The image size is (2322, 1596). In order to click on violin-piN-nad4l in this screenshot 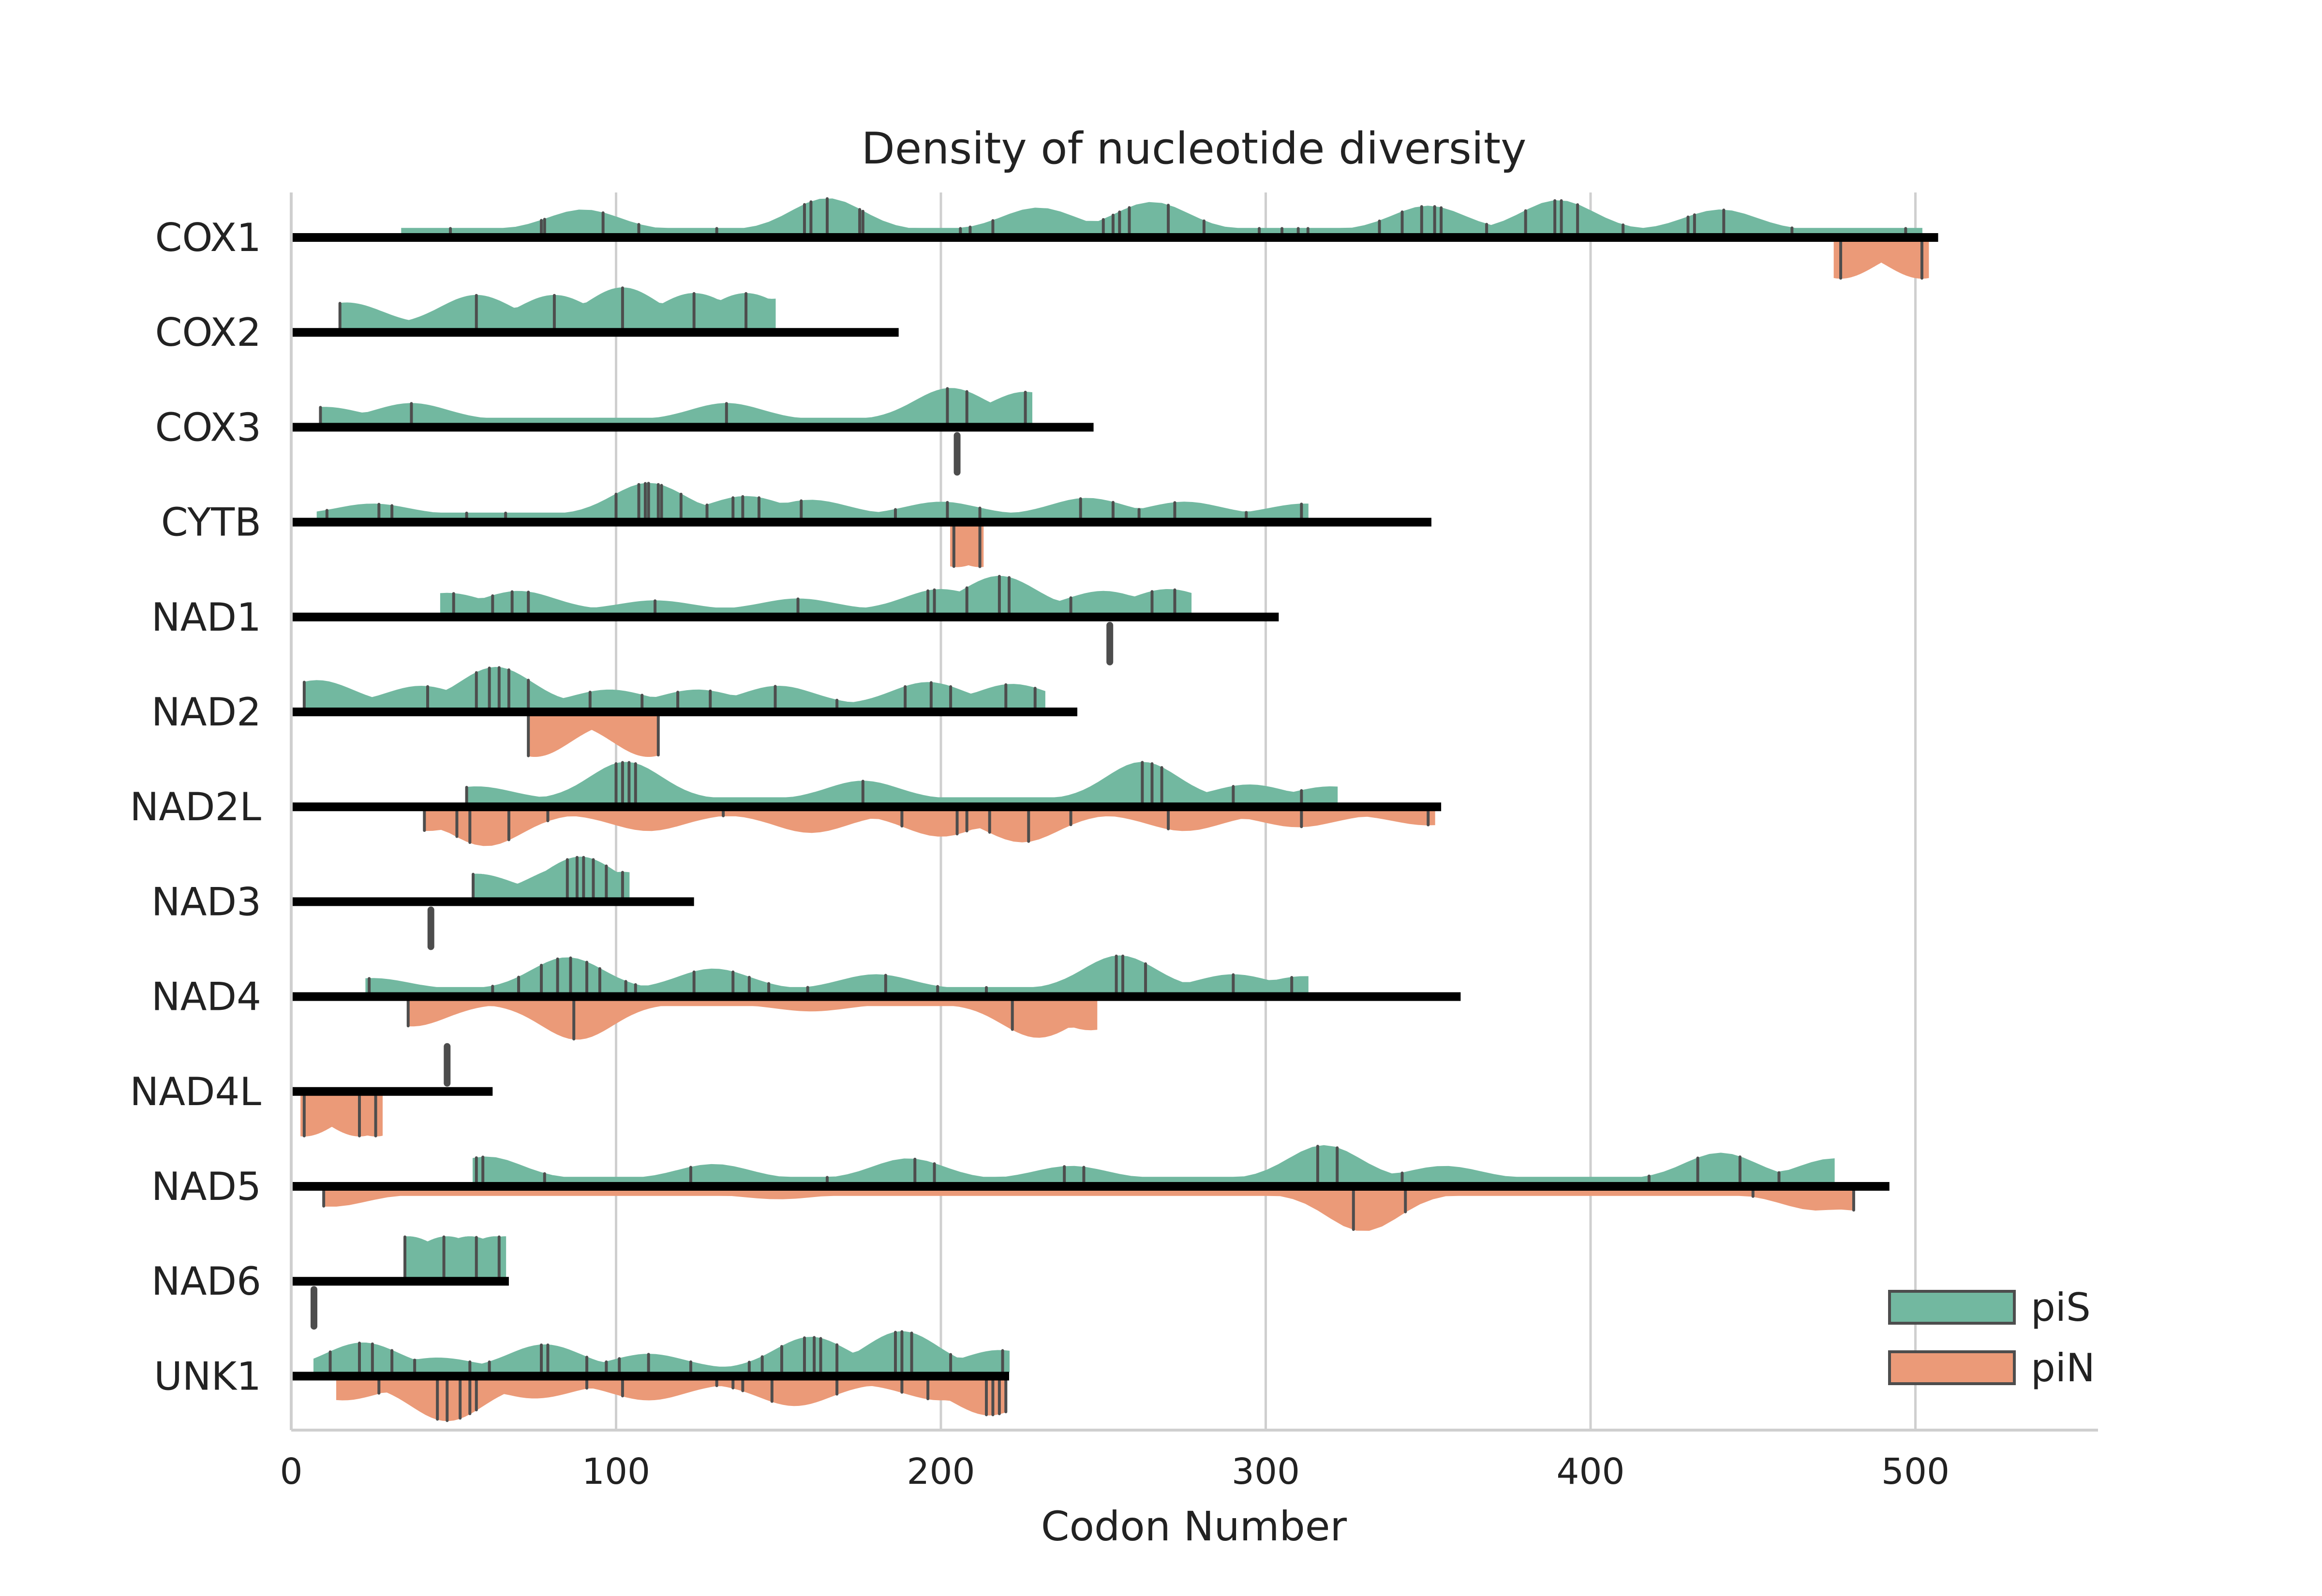, I will do `click(341, 1116)`.